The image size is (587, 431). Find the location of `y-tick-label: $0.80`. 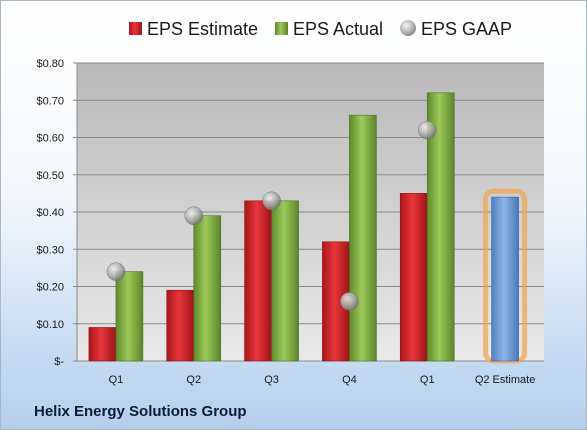

y-tick-label: $0.80 is located at coordinates (50, 64).